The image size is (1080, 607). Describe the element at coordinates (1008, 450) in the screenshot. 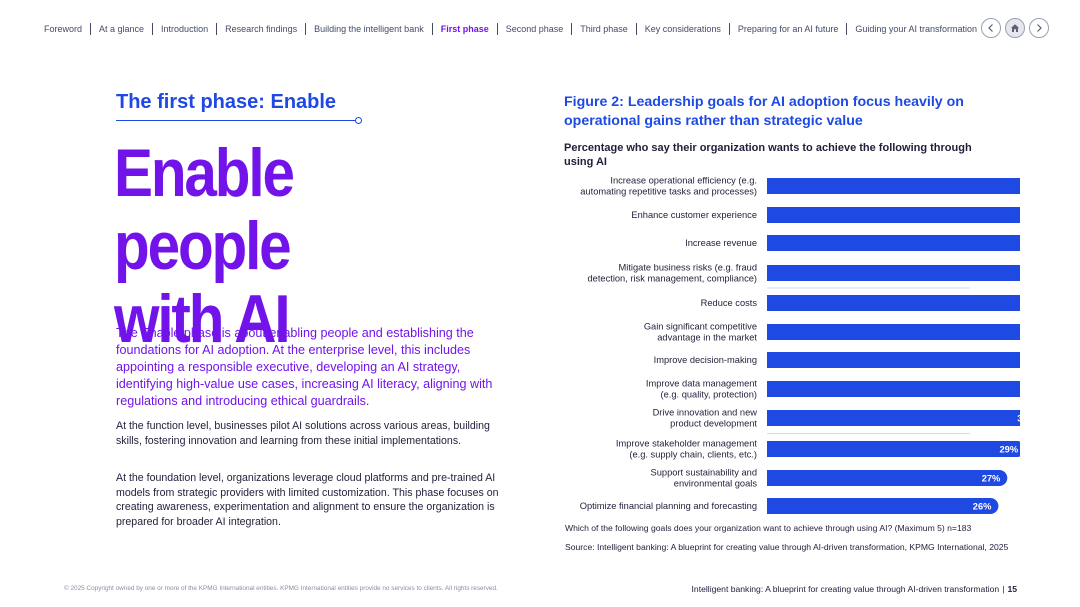

I see `bar-value-label: 29%` at that location.